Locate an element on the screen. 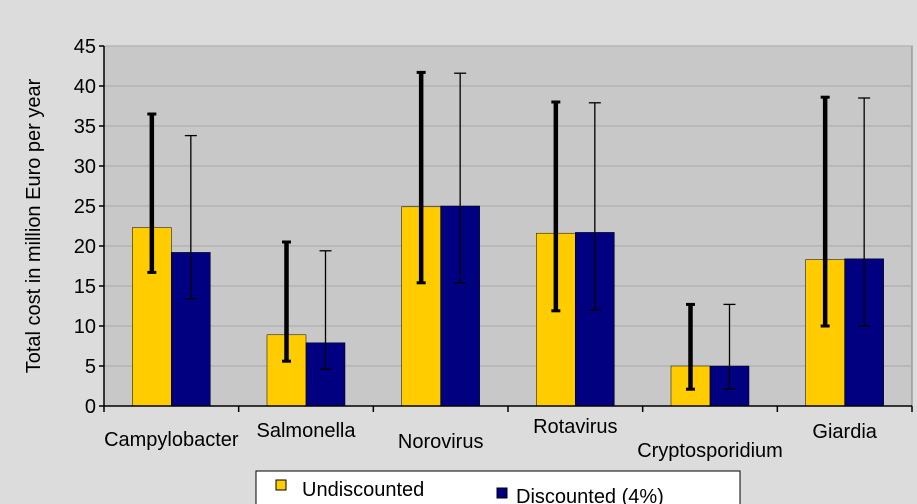  legend-label-undiscounted: Undiscounted is located at coordinates (363, 490).